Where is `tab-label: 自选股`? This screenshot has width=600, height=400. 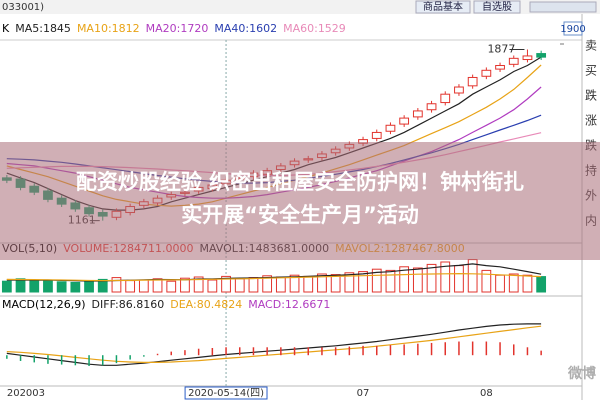
tab-label: 自选股 is located at coordinates (497, 6).